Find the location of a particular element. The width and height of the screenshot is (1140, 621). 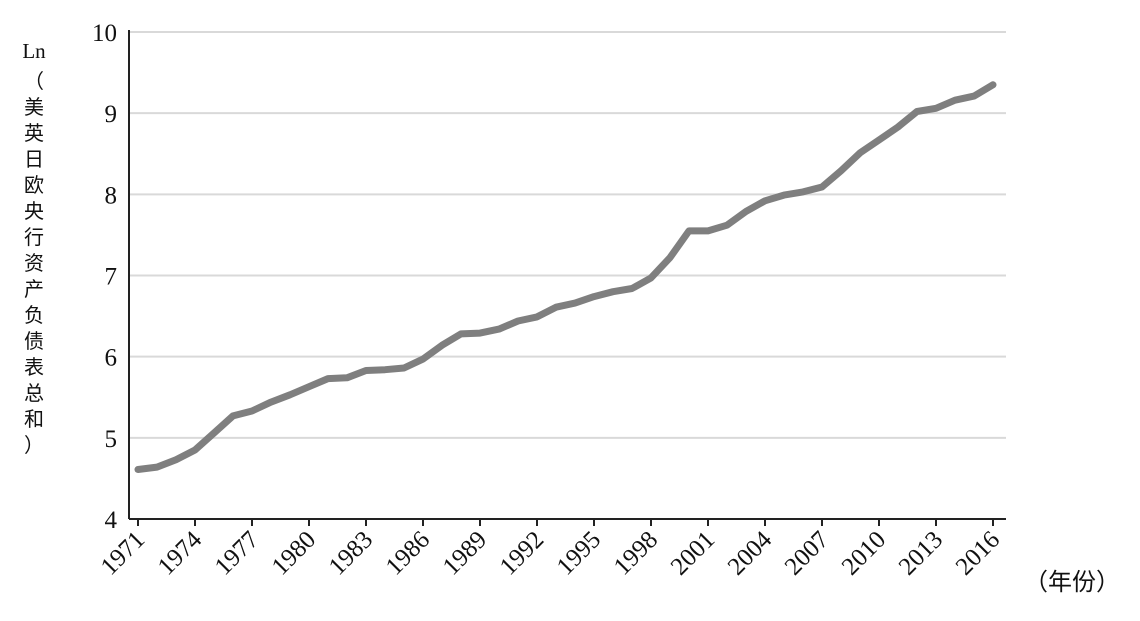

y-axis-label-prefix: Ln is located at coordinates (34, 51).